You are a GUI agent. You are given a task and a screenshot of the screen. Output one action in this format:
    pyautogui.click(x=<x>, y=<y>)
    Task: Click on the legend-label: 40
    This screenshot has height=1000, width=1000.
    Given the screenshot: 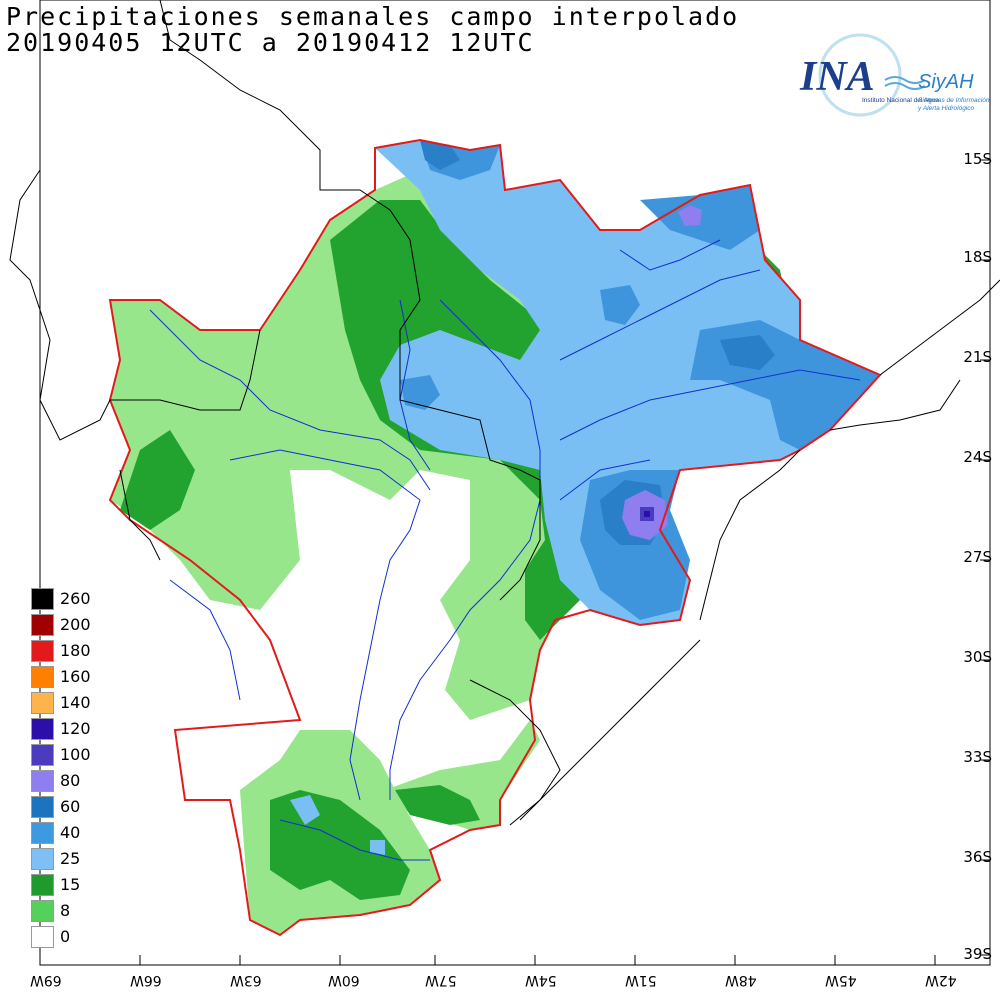 What is the action you would take?
    pyautogui.click(x=70, y=832)
    